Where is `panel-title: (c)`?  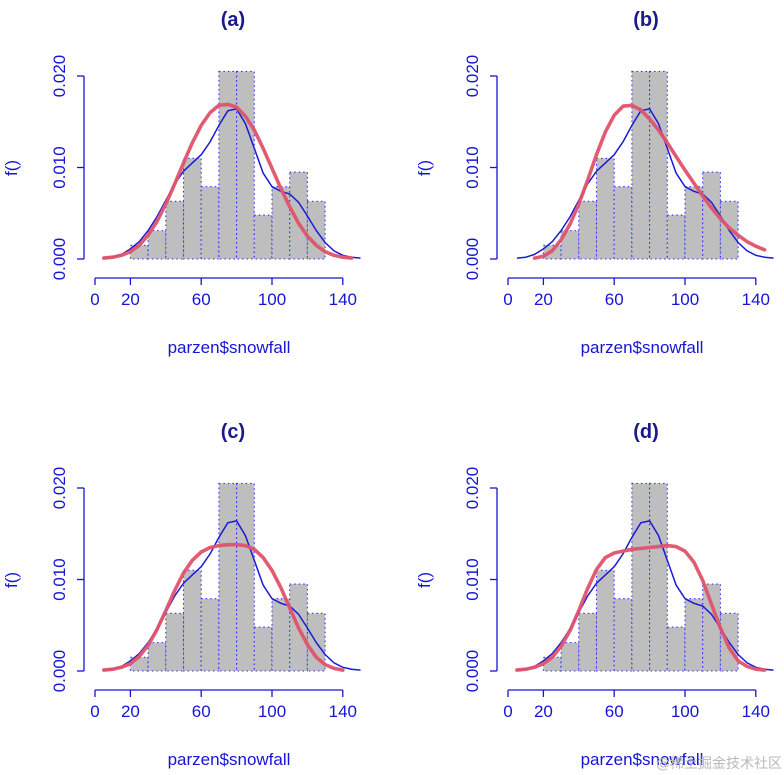 panel-title: (c) is located at coordinates (233, 432).